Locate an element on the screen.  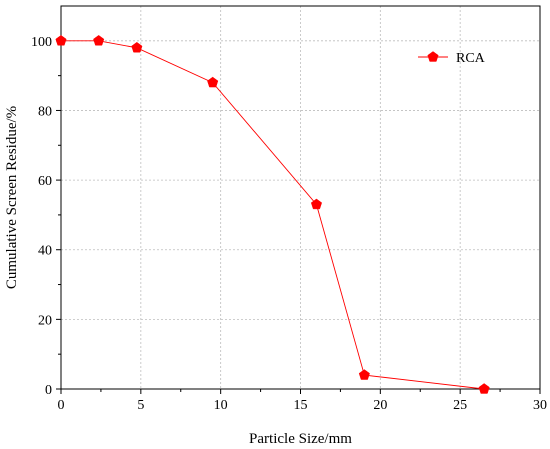
y-tick-label: 60 is located at coordinates (45, 181).